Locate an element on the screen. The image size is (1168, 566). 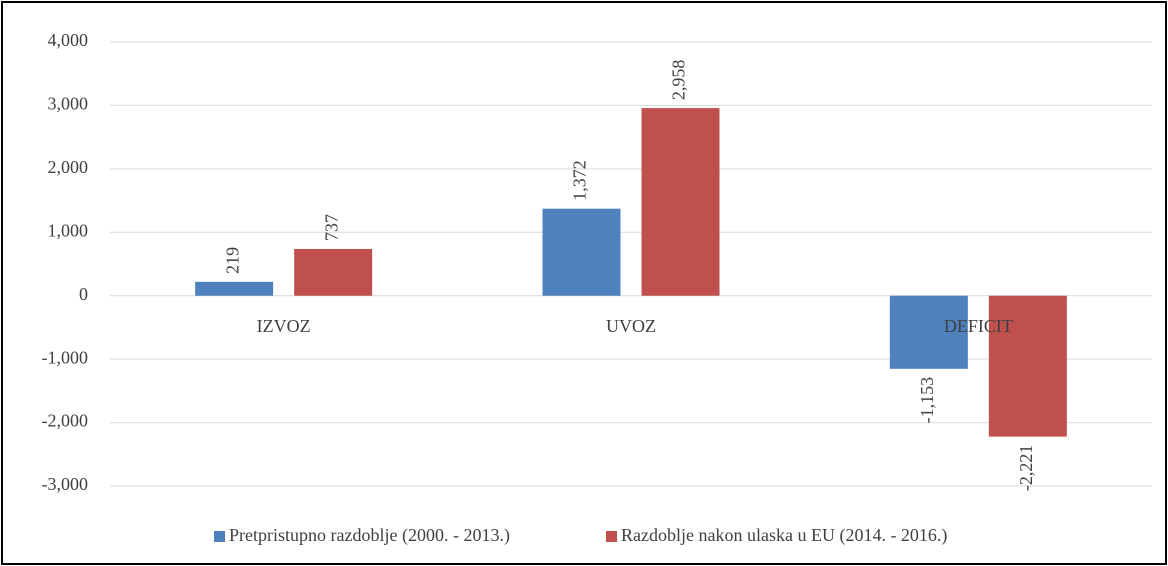
y-tick-label: -2,000 is located at coordinates (65, 421).